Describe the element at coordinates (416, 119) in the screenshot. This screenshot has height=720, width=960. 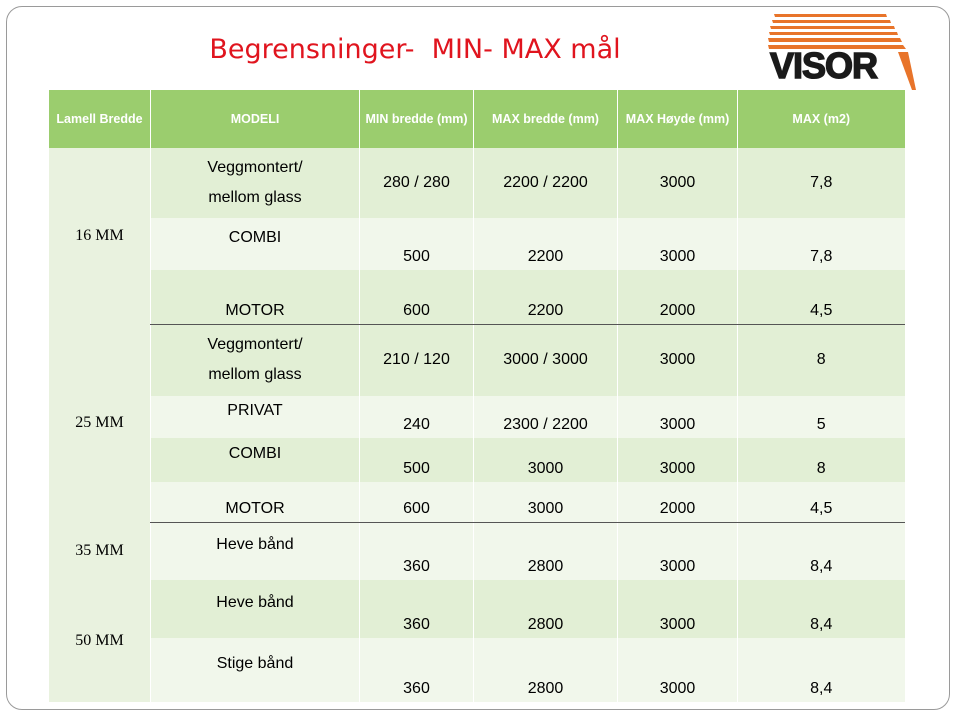
I see `header-min-width: MIN bredde (mm)` at that location.